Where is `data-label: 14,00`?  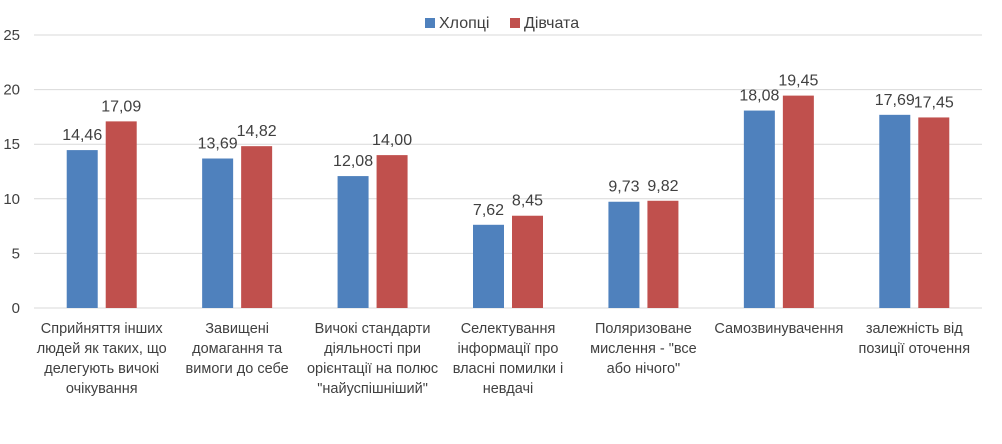 data-label: 14,00 is located at coordinates (392, 140).